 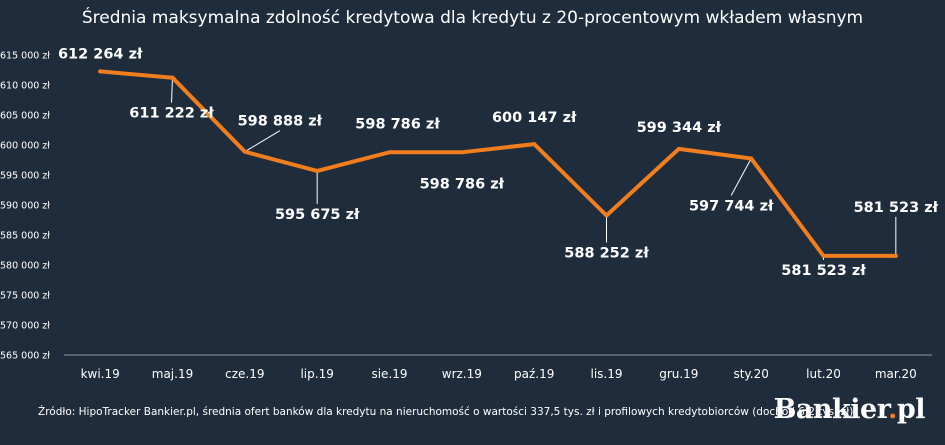 I want to click on x-tick-label: paź.19, so click(x=534, y=374).